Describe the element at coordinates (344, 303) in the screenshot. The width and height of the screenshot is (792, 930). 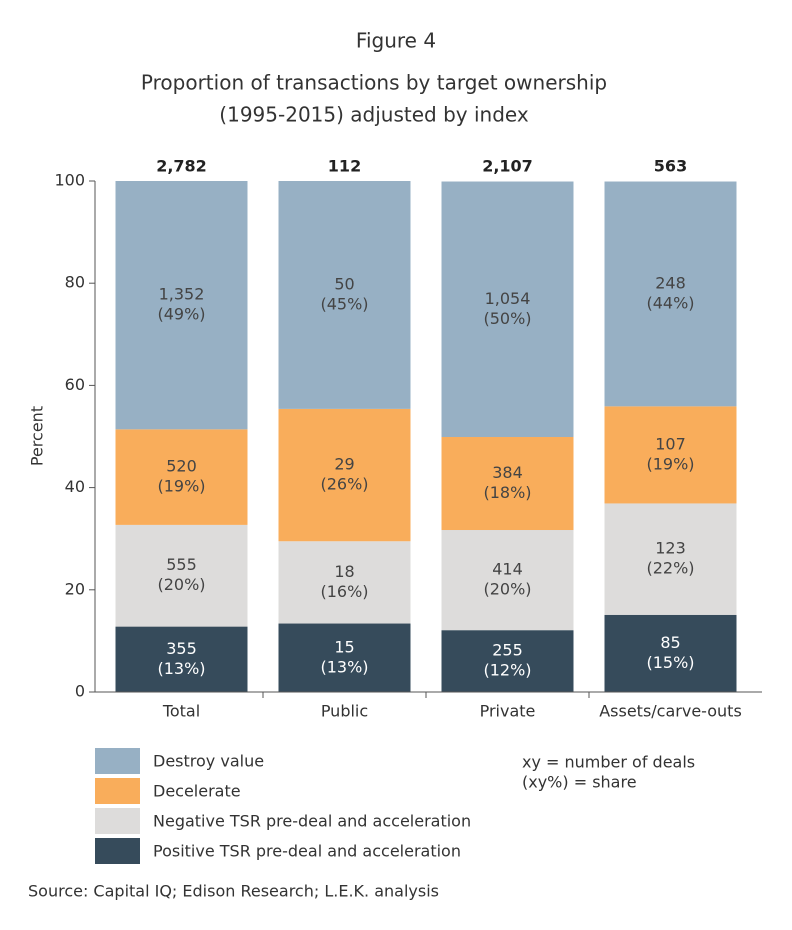
I see `segment-label: (45%)` at that location.